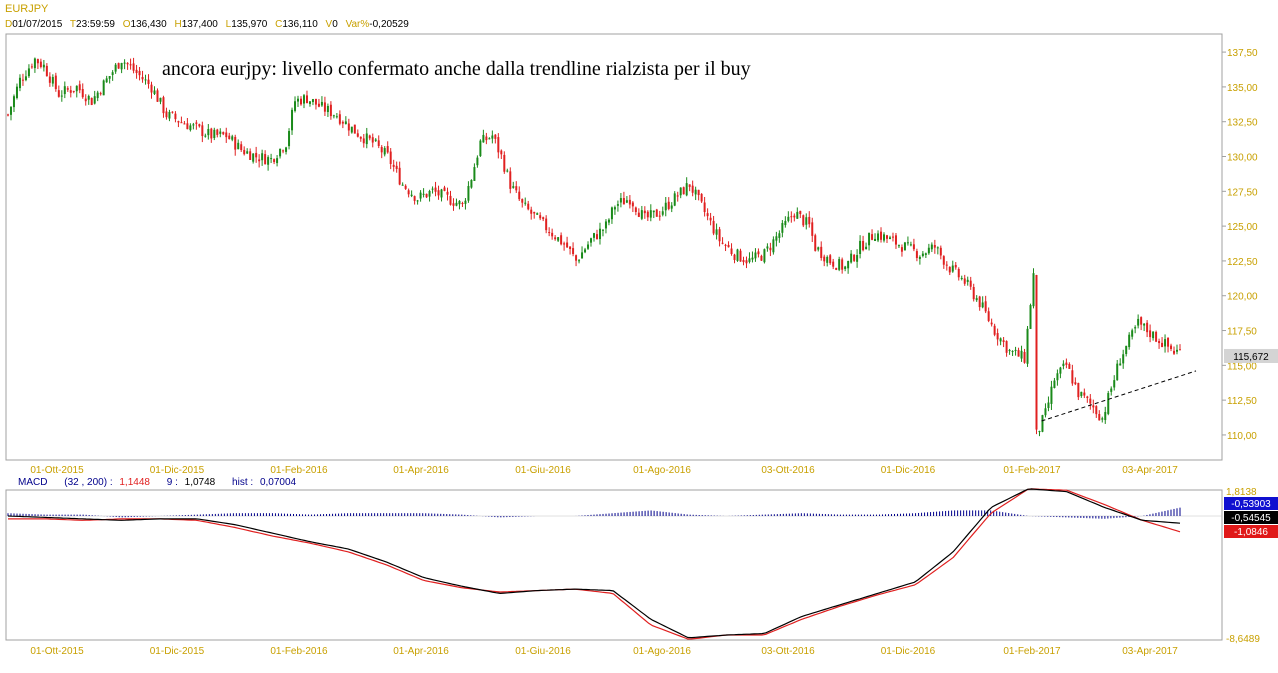 The width and height of the screenshot is (1278, 673). I want to click on price-y-tick-label: 127,50, so click(1242, 192).